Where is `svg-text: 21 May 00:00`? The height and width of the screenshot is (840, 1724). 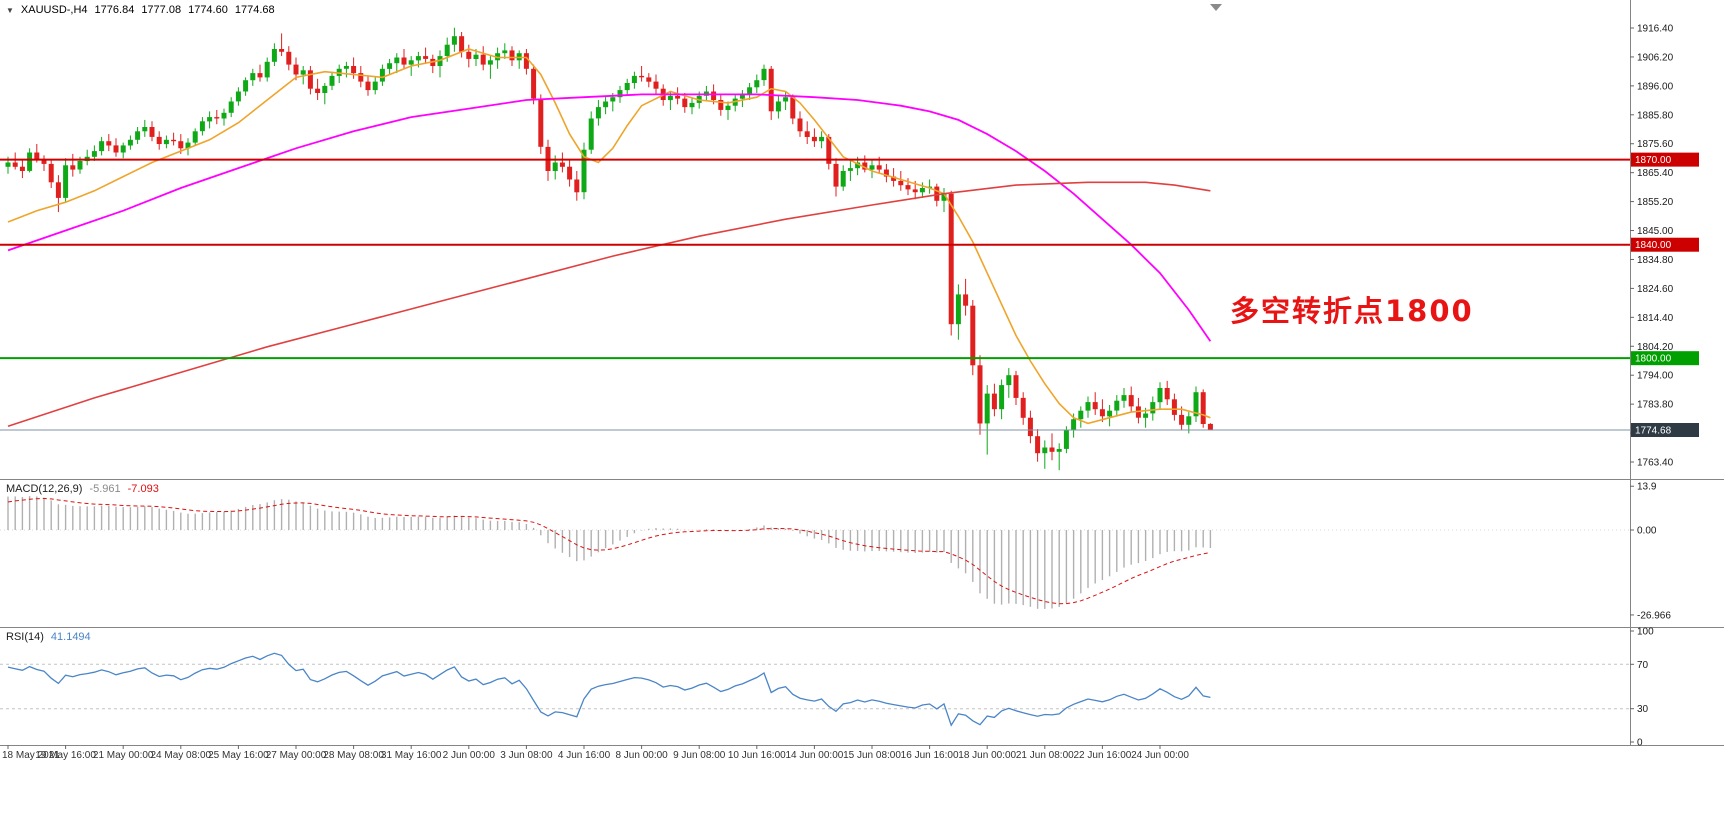
svg-text: 21 May 00:00 is located at coordinates (123, 755).